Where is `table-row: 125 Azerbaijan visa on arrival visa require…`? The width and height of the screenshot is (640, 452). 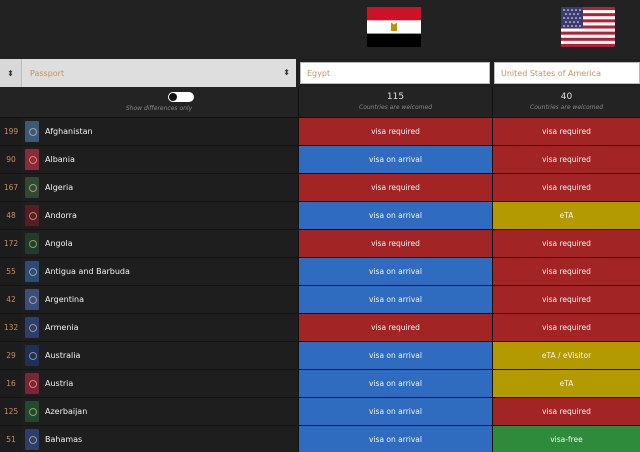 table-row: 125 Azerbaijan visa on arrival visa require… is located at coordinates (320, 412).